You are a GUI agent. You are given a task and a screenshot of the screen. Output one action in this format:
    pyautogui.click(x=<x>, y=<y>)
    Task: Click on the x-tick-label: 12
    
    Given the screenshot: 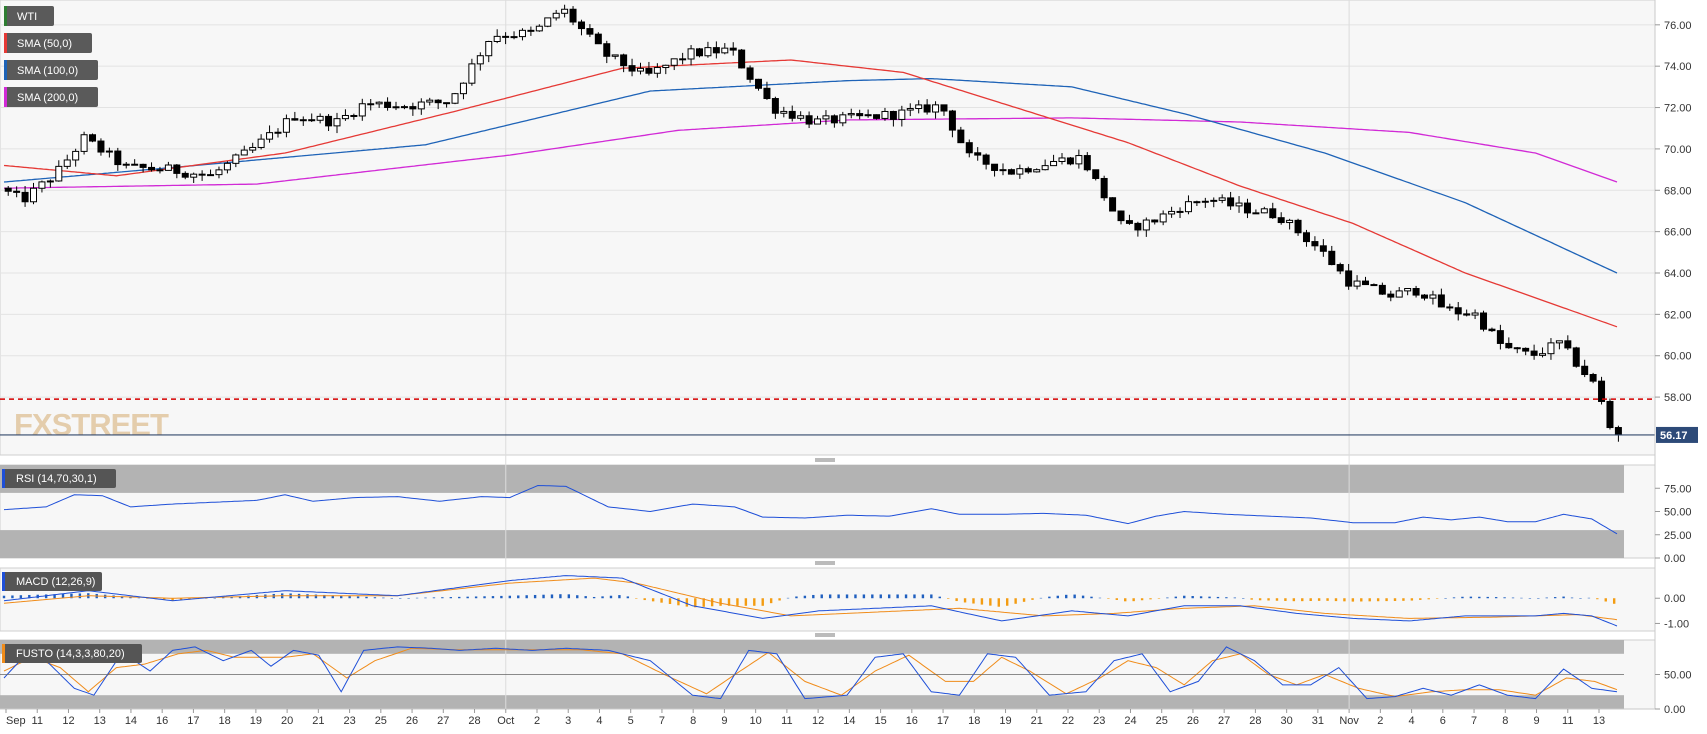 What is the action you would take?
    pyautogui.click(x=818, y=721)
    